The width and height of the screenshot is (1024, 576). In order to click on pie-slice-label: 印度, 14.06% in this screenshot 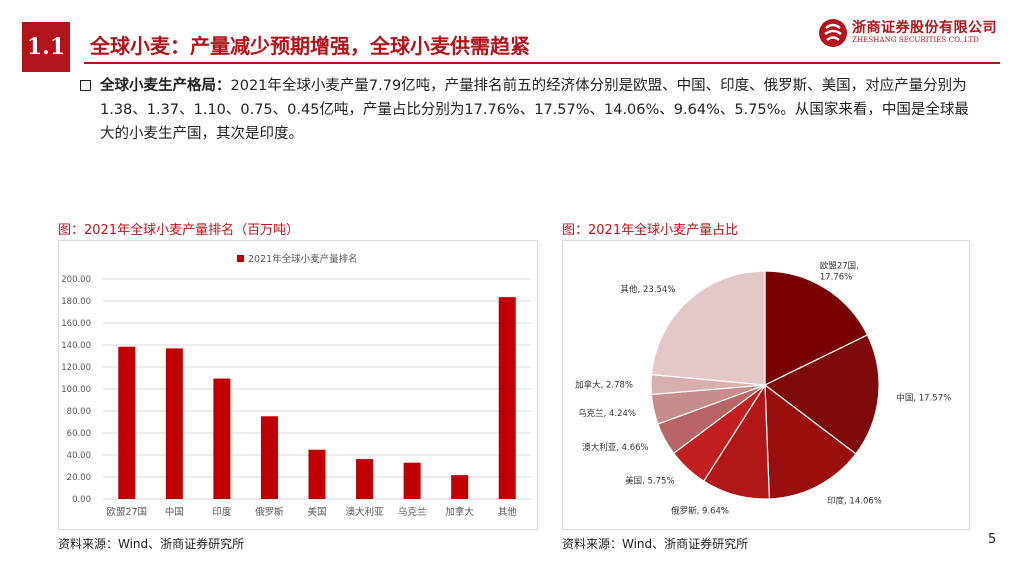, I will do `click(854, 500)`.